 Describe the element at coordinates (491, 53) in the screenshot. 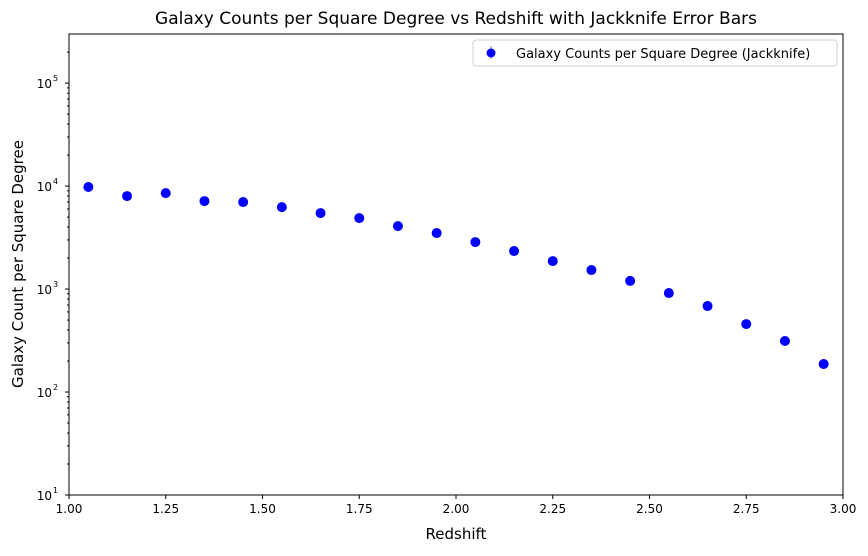

I see `legend-marker-icon` at that location.